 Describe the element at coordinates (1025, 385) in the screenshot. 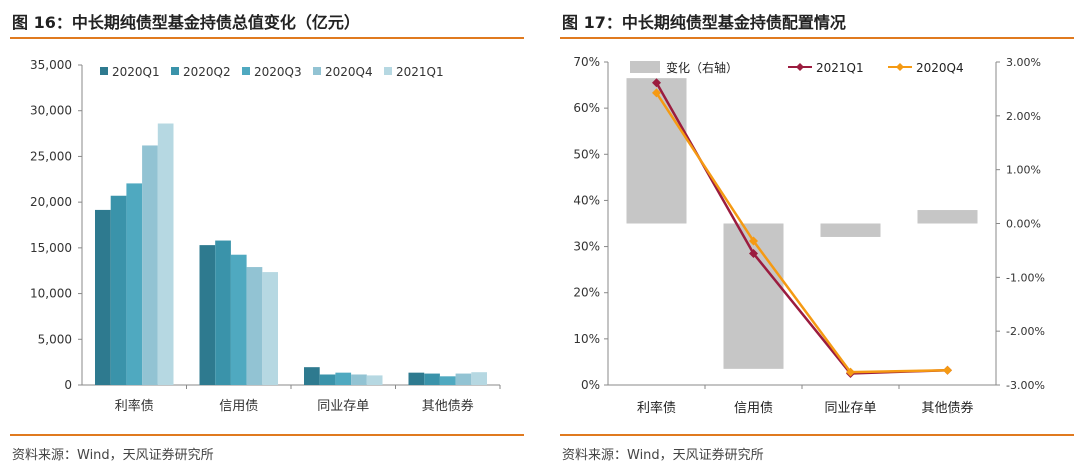

I see `right-tick-label: -3.00%` at that location.